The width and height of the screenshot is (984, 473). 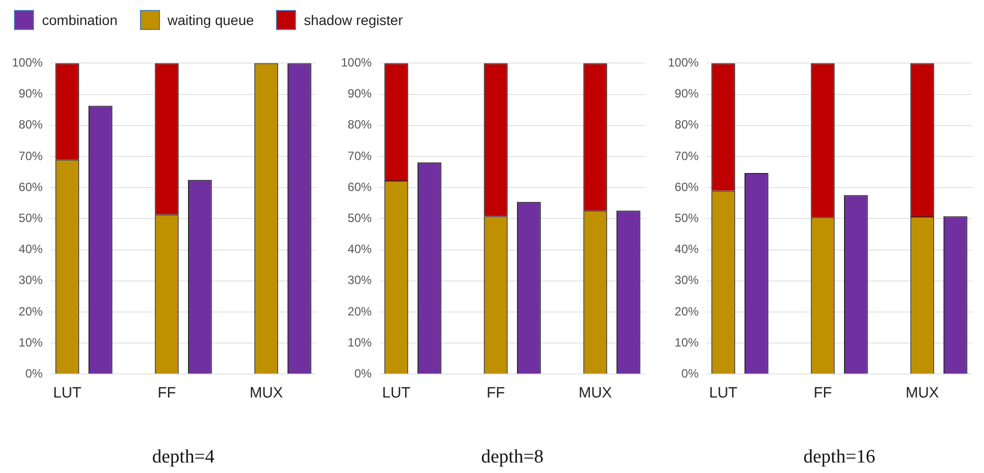 What do you see at coordinates (839, 457) in the screenshot?
I see `x-axis-title: depth=16` at bounding box center [839, 457].